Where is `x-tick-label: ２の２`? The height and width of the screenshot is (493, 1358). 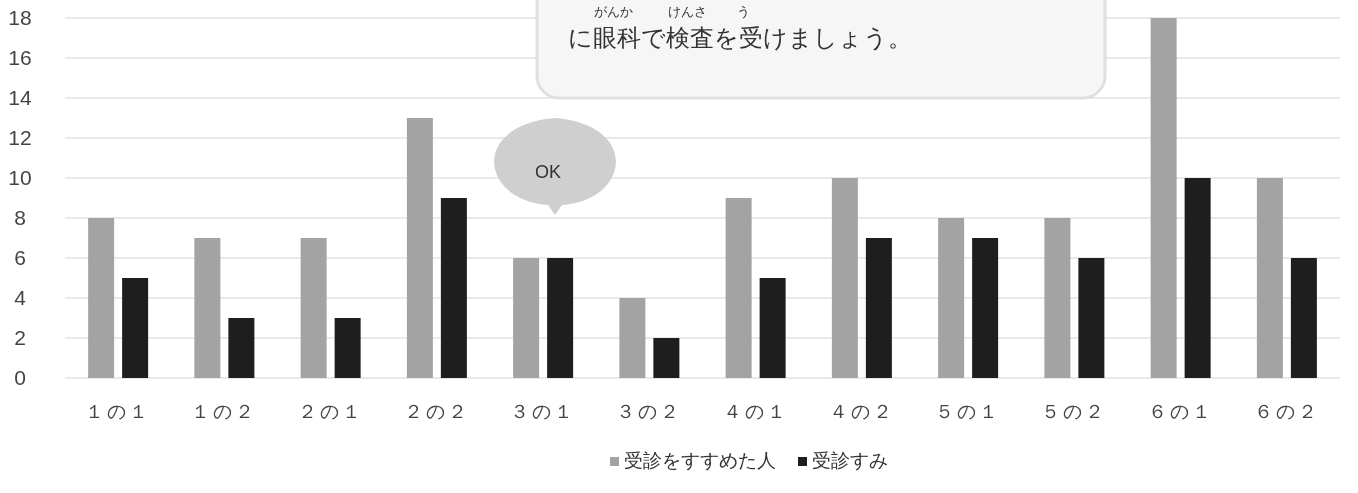 x-tick-label: ２の２ is located at coordinates (436, 411).